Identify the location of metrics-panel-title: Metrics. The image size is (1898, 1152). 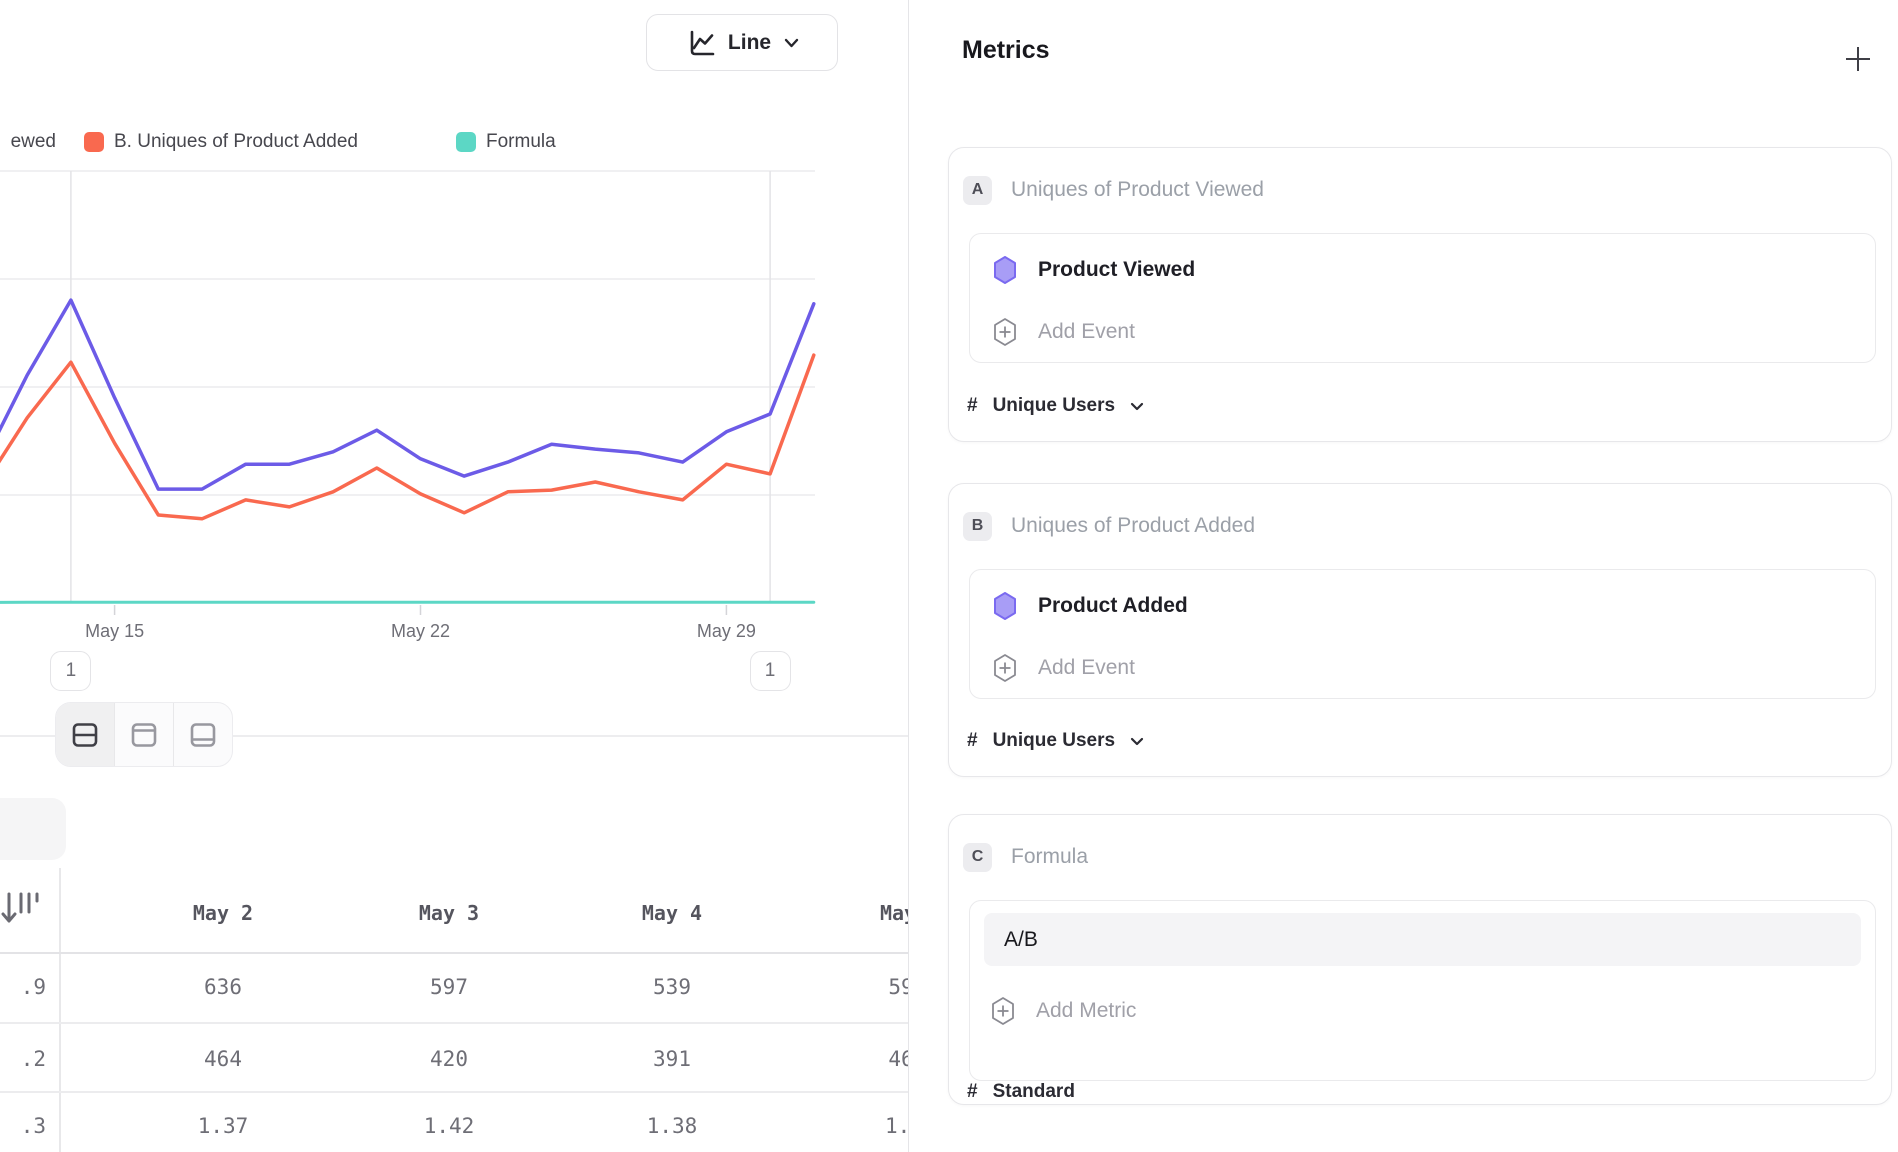
(1006, 50).